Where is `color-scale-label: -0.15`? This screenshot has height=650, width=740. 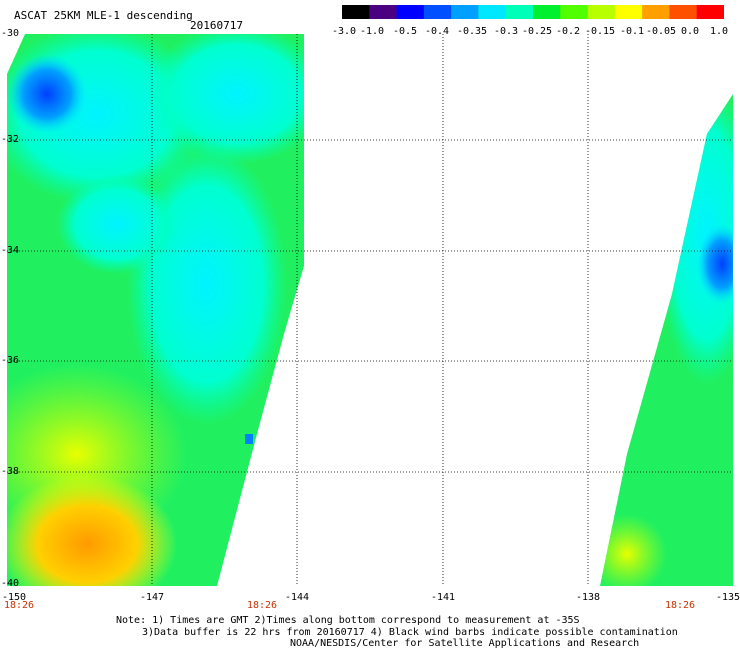 color-scale-label: -0.15 is located at coordinates (600, 31).